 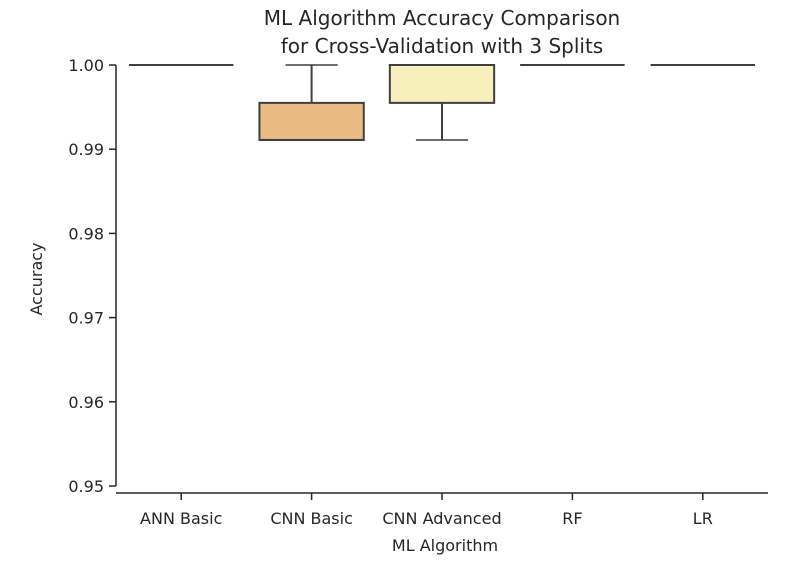 What do you see at coordinates (86, 65) in the screenshot?
I see `y-tick-label: 1.00` at bounding box center [86, 65].